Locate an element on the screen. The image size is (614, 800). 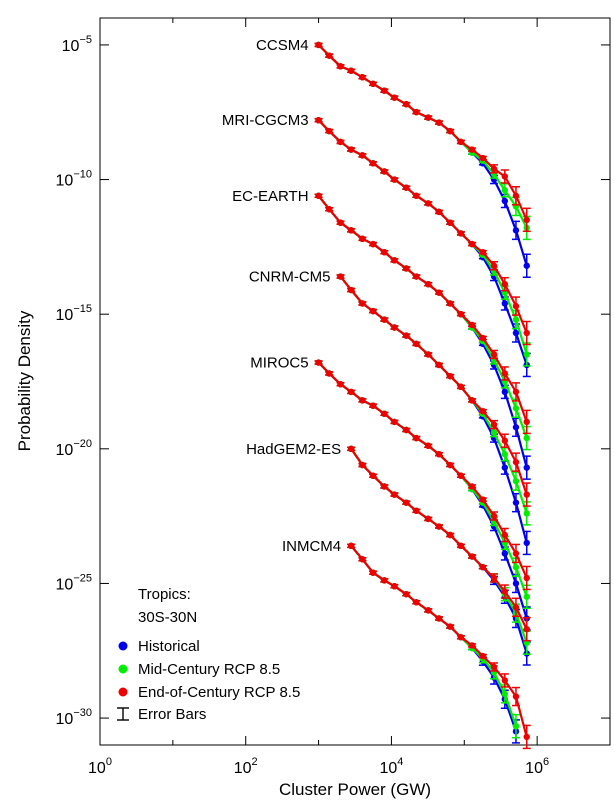
cnrm-cm5-mid-line is located at coordinates (433, 394).